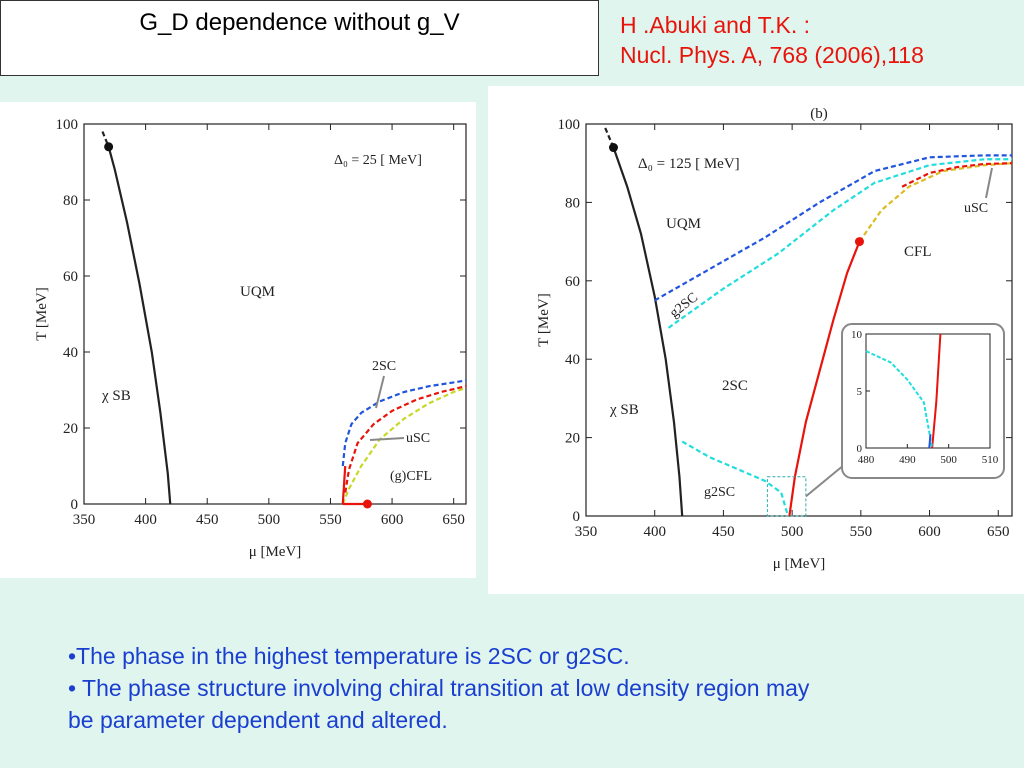 Image resolution: width=1024 pixels, height=768 pixels. I want to click on phase-label-cfl: CFL, so click(918, 252).